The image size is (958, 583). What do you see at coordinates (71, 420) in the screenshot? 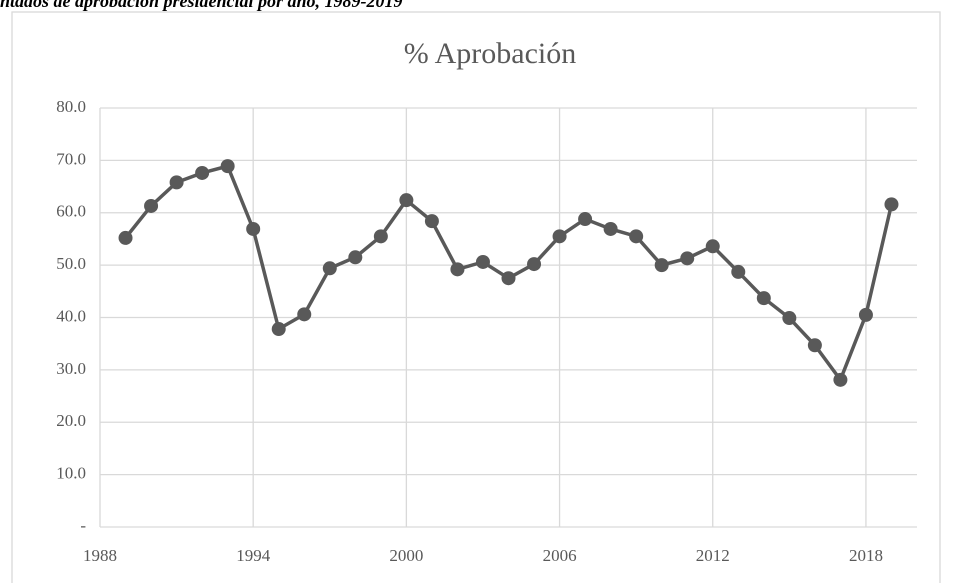
I see `y-tick-label: 20.0` at bounding box center [71, 420].